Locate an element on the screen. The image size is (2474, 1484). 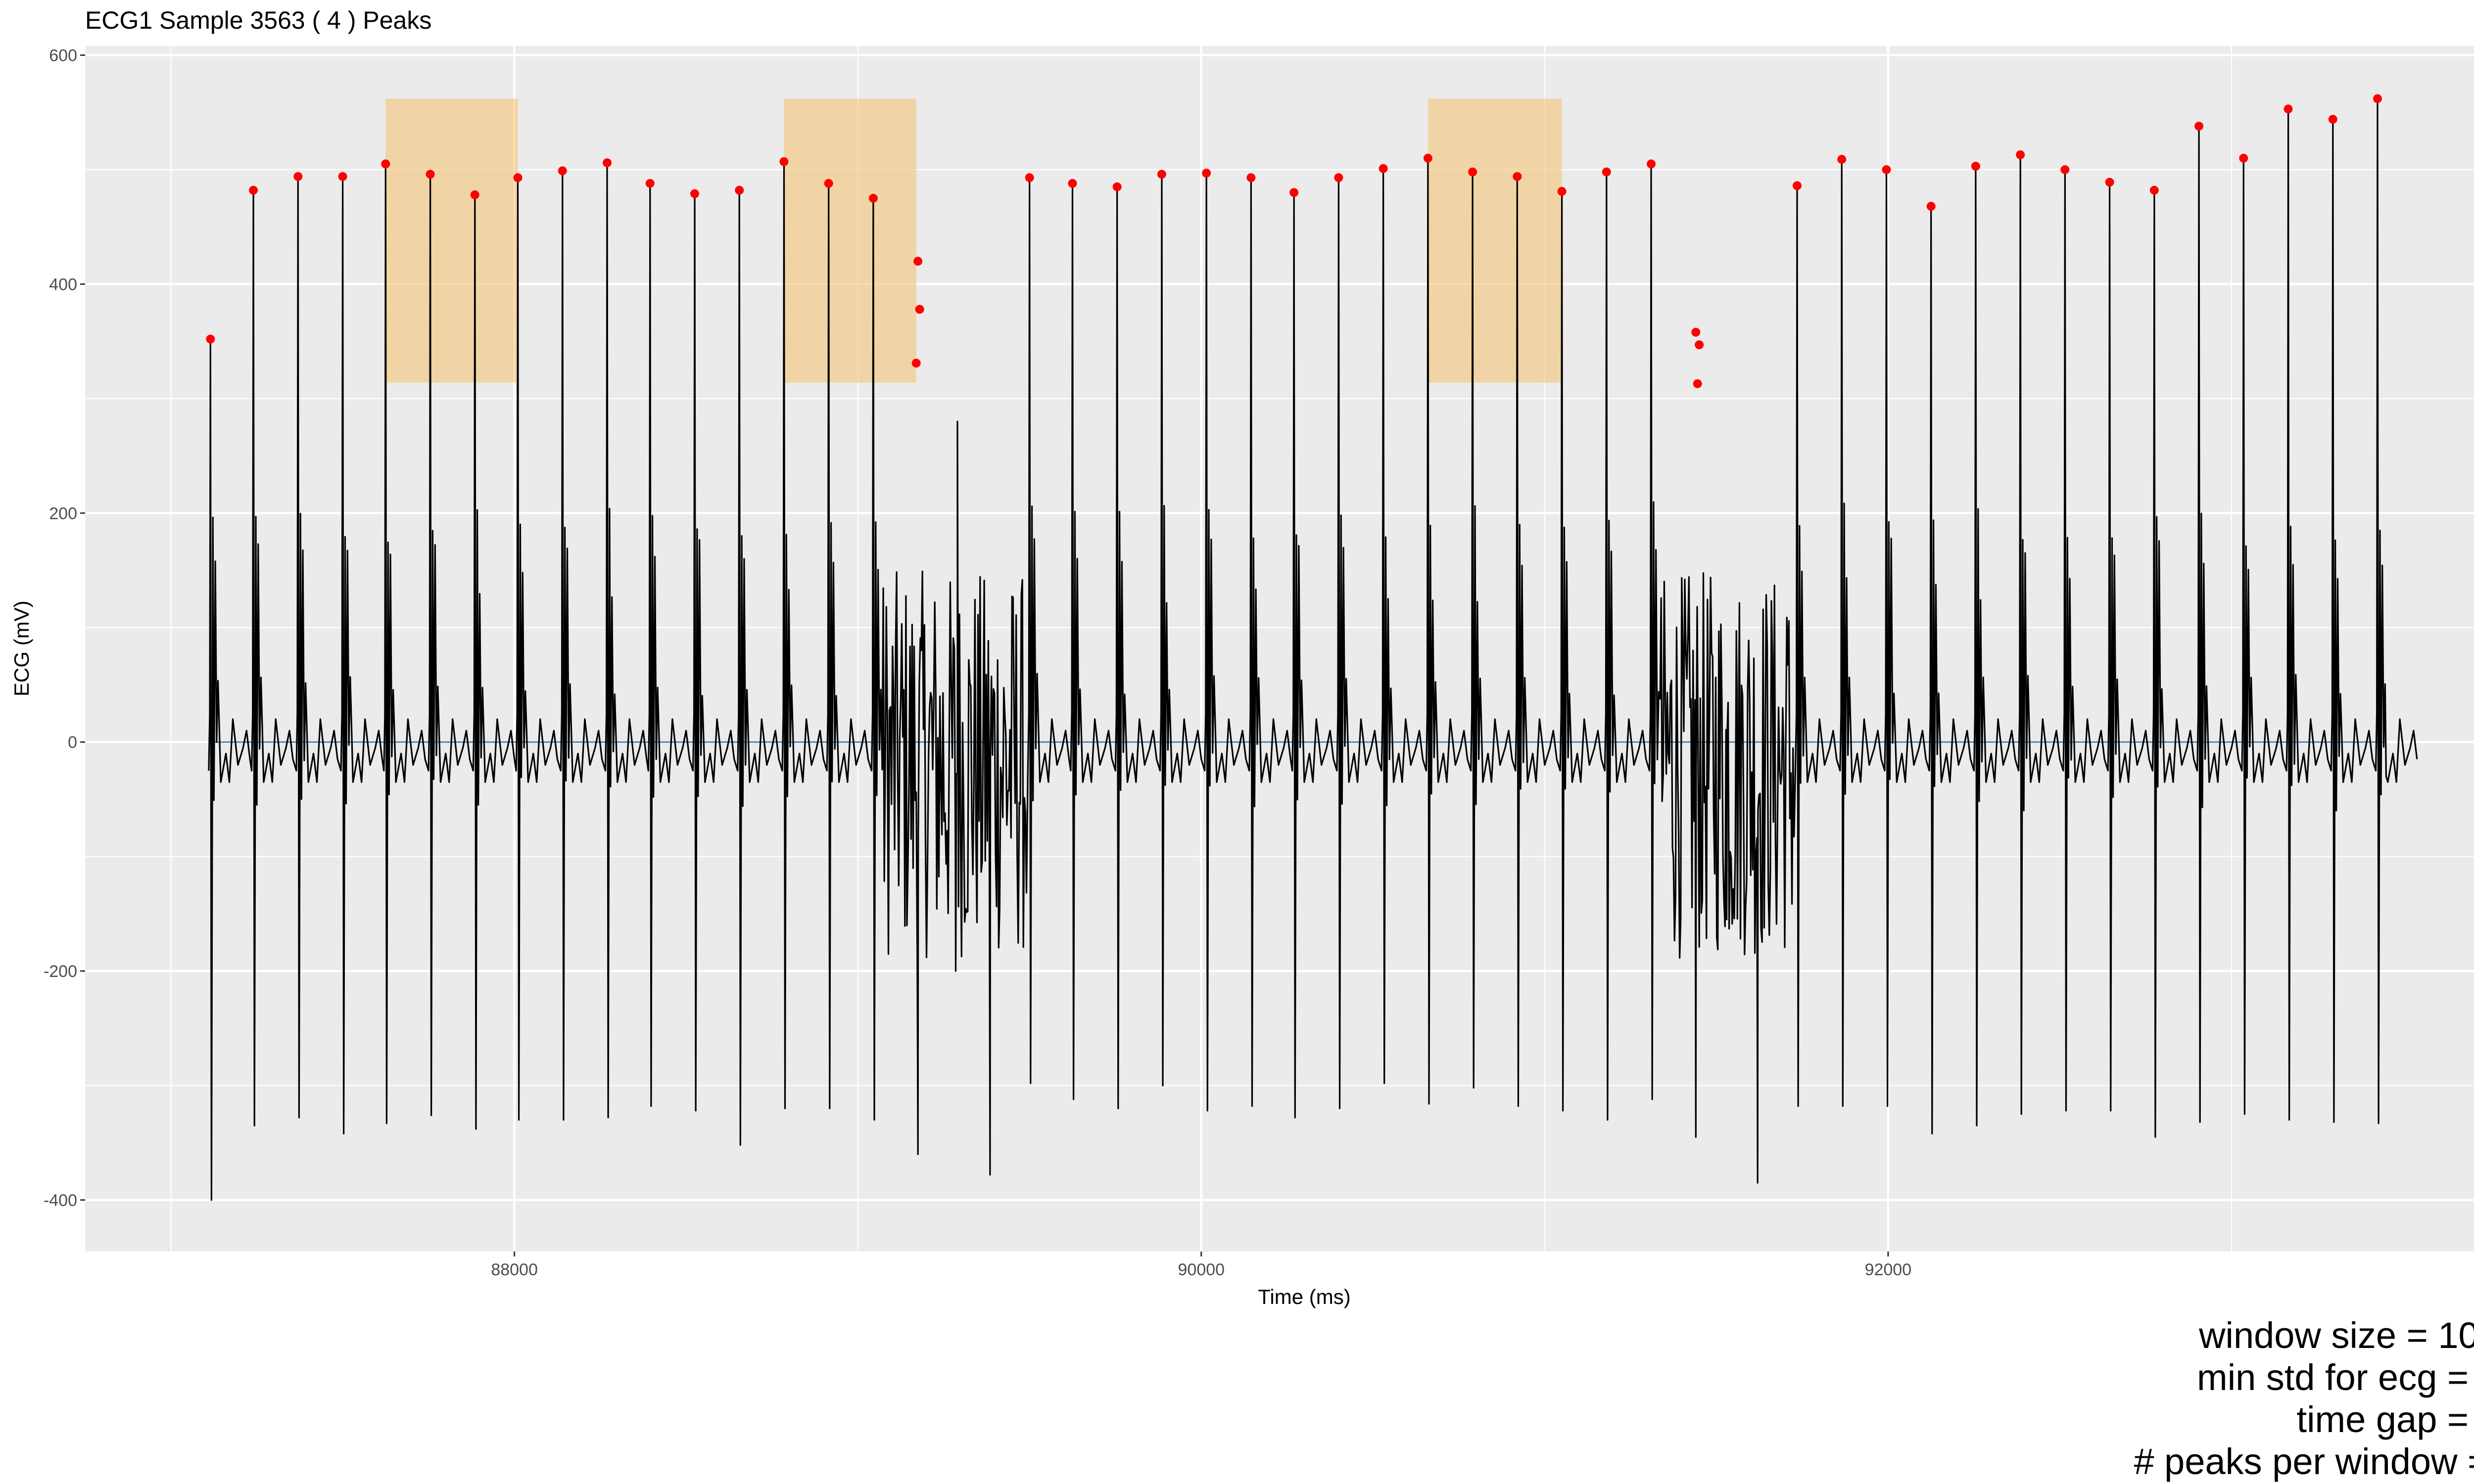
y-tick-label: 400 is located at coordinates (63, 284).